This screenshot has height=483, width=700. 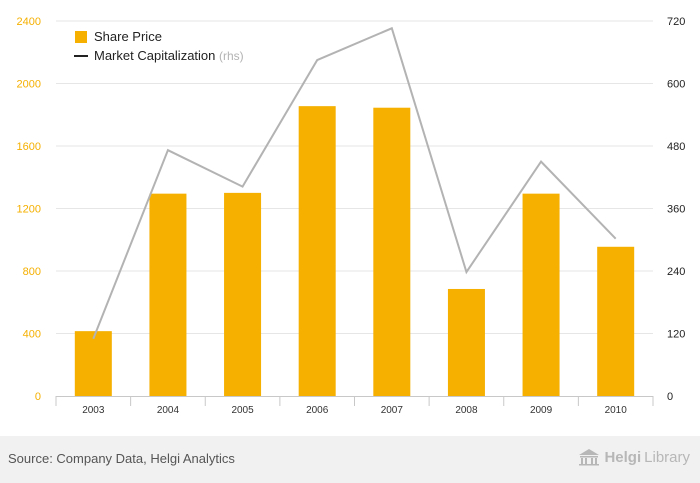 I want to click on helgi-library-logo: Helgi Library, so click(x=633, y=457).